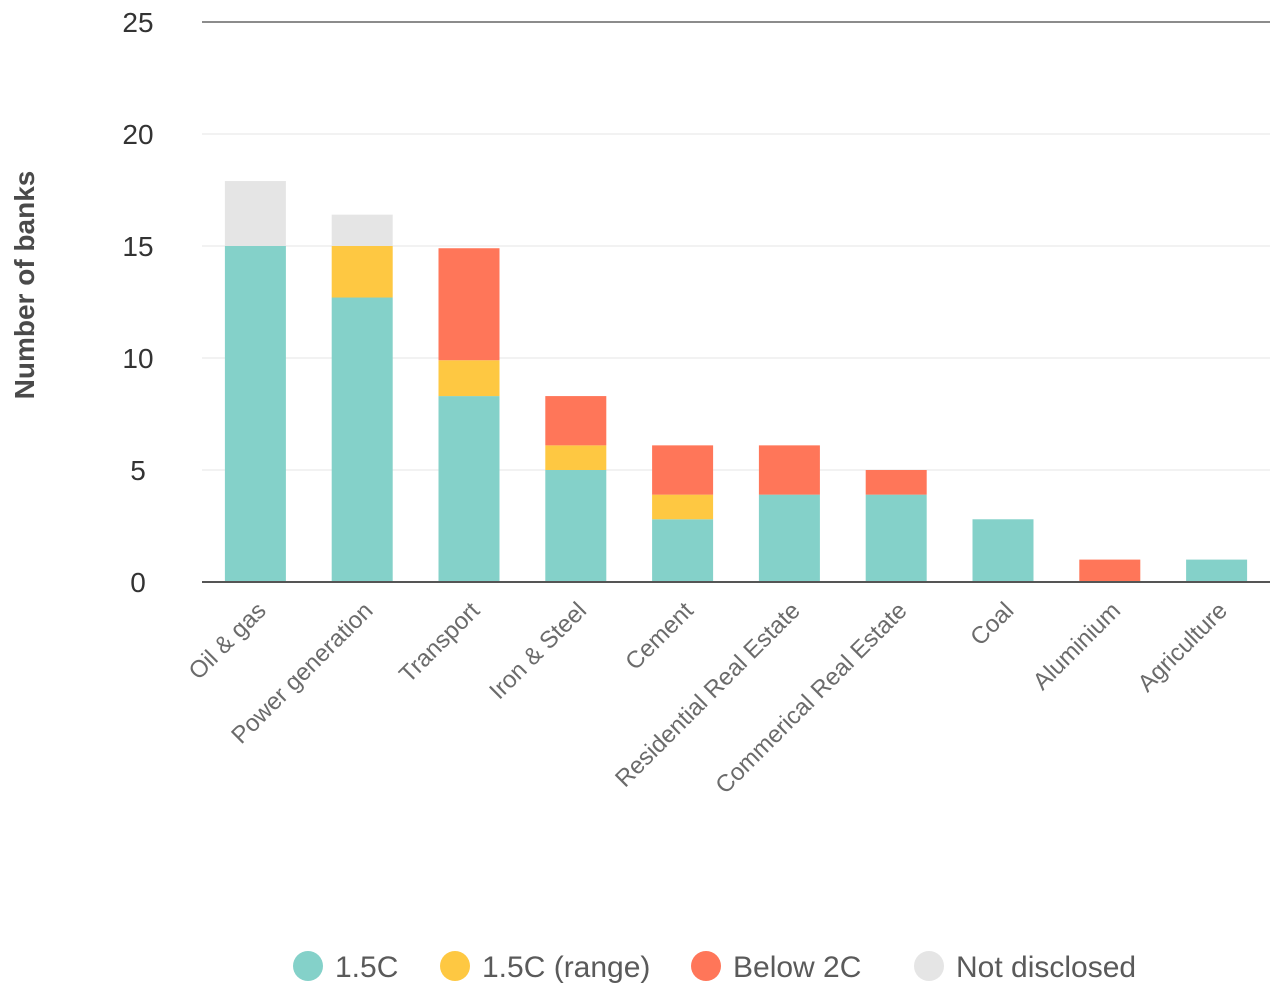 This screenshot has height=984, width=1270. I want to click on legend-swatch-not-disclosed, so click(929, 966).